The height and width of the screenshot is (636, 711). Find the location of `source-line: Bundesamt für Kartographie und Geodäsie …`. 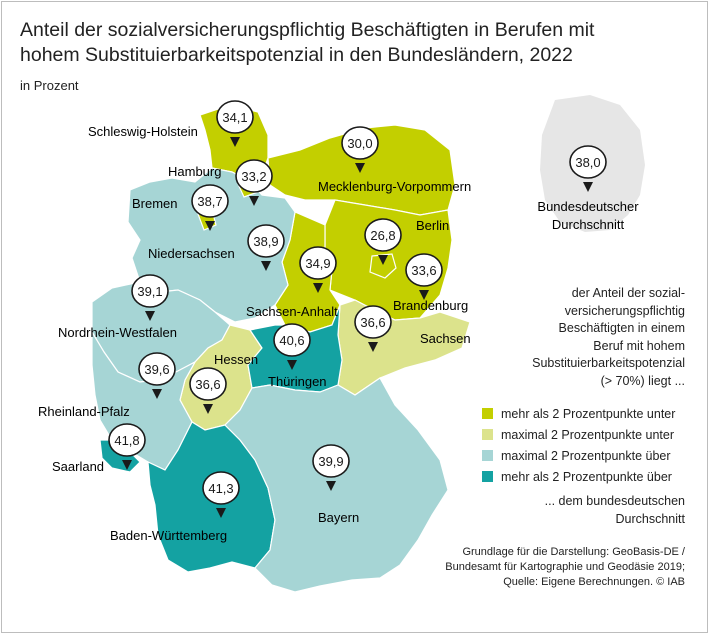

source-line: Bundesamt für Kartographie und Geodäsie … is located at coordinates (565, 567).